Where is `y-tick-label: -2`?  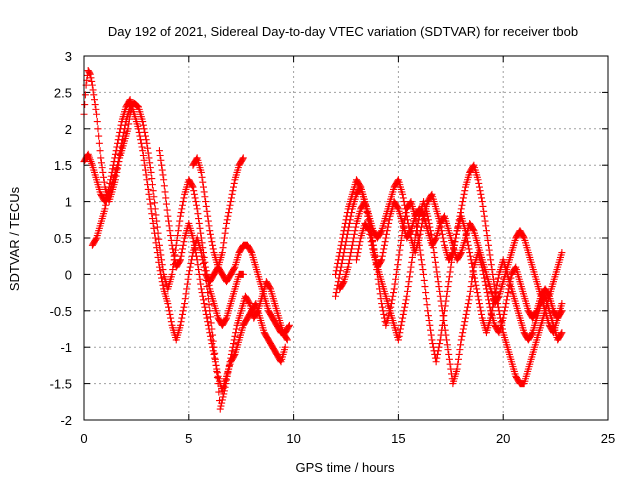 y-tick-label: -2 is located at coordinates (66, 420).